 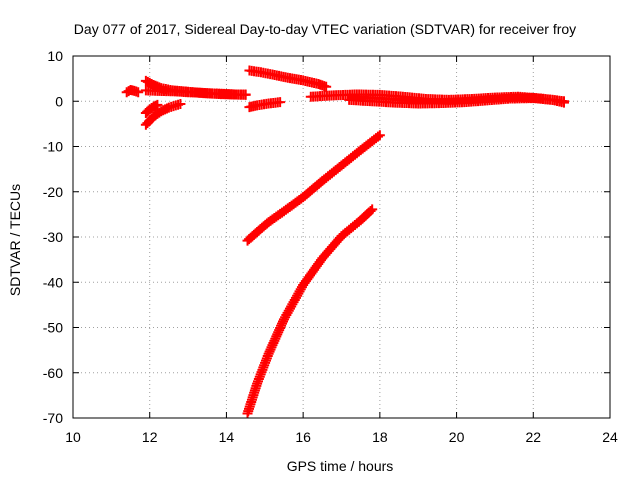 What do you see at coordinates (380, 437) in the screenshot?
I see `x-tick-label: 18` at bounding box center [380, 437].